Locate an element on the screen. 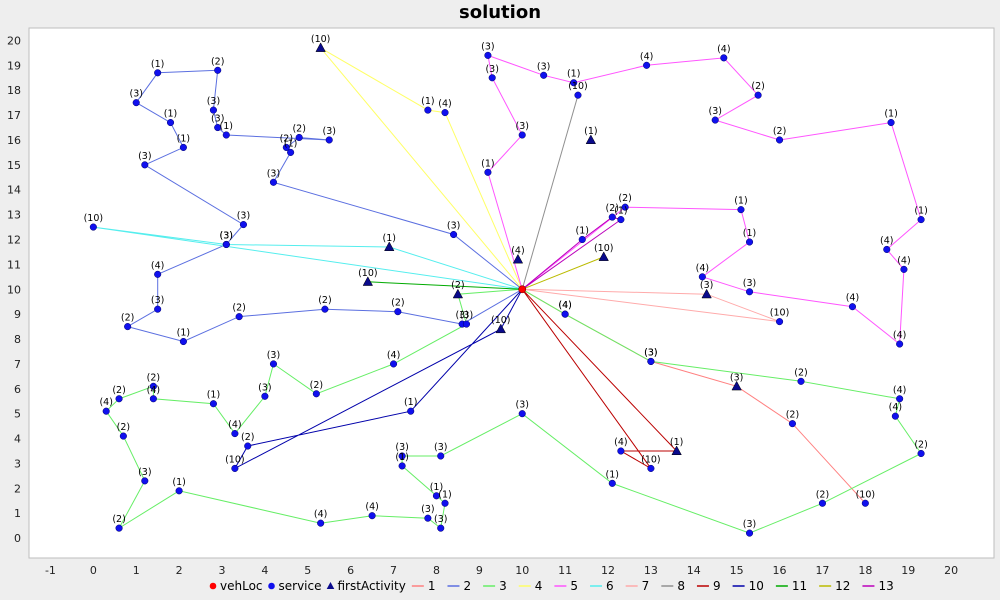  legend-label-route-12: 12 is located at coordinates (842, 586).